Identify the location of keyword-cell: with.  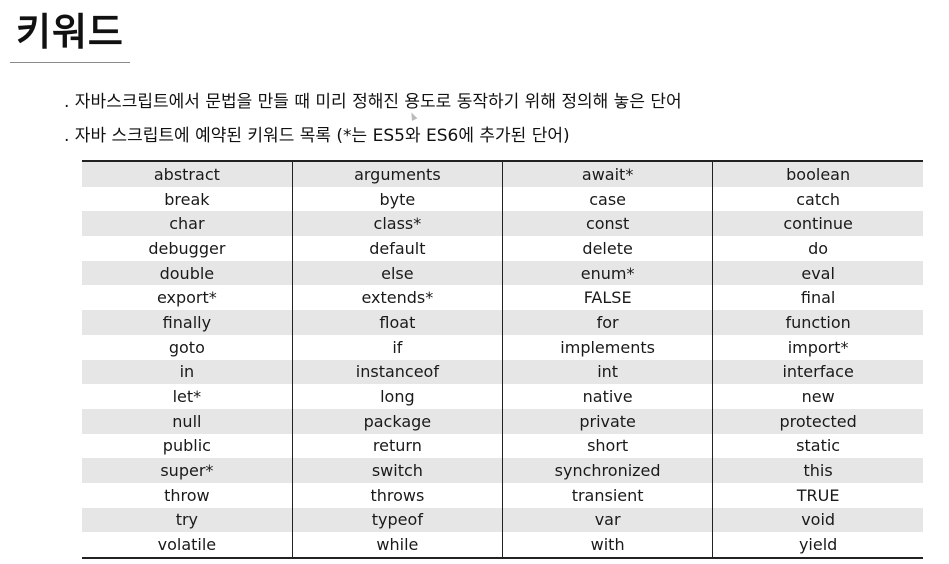
(608, 545).